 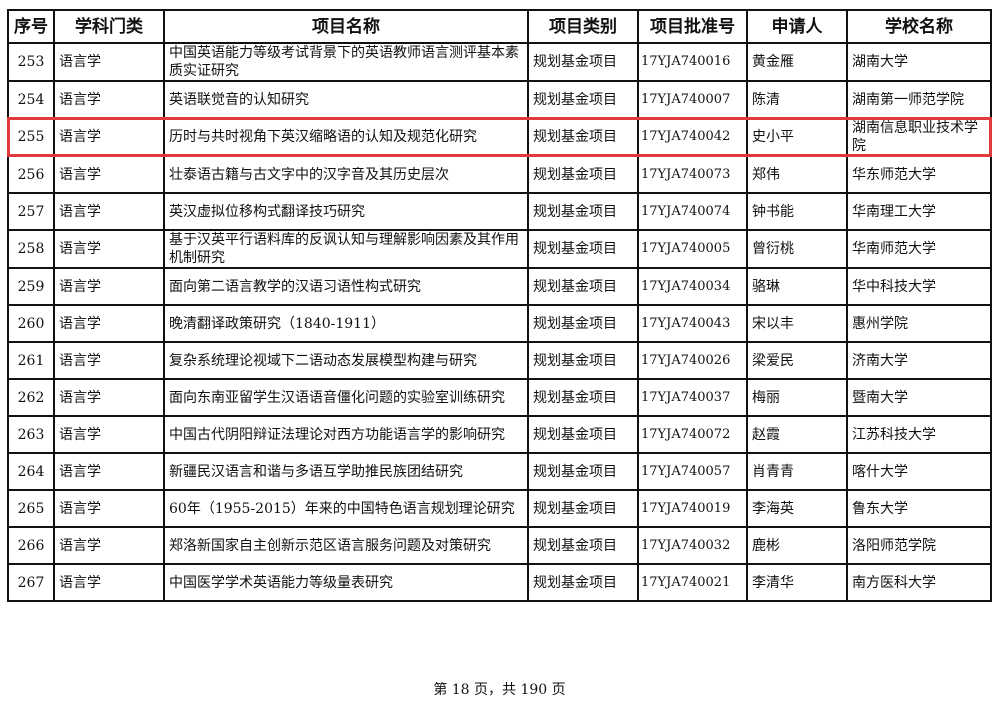 What do you see at coordinates (919, 137) in the screenshot?
I see `cell-school-name: 湖南信息职业技术学院` at bounding box center [919, 137].